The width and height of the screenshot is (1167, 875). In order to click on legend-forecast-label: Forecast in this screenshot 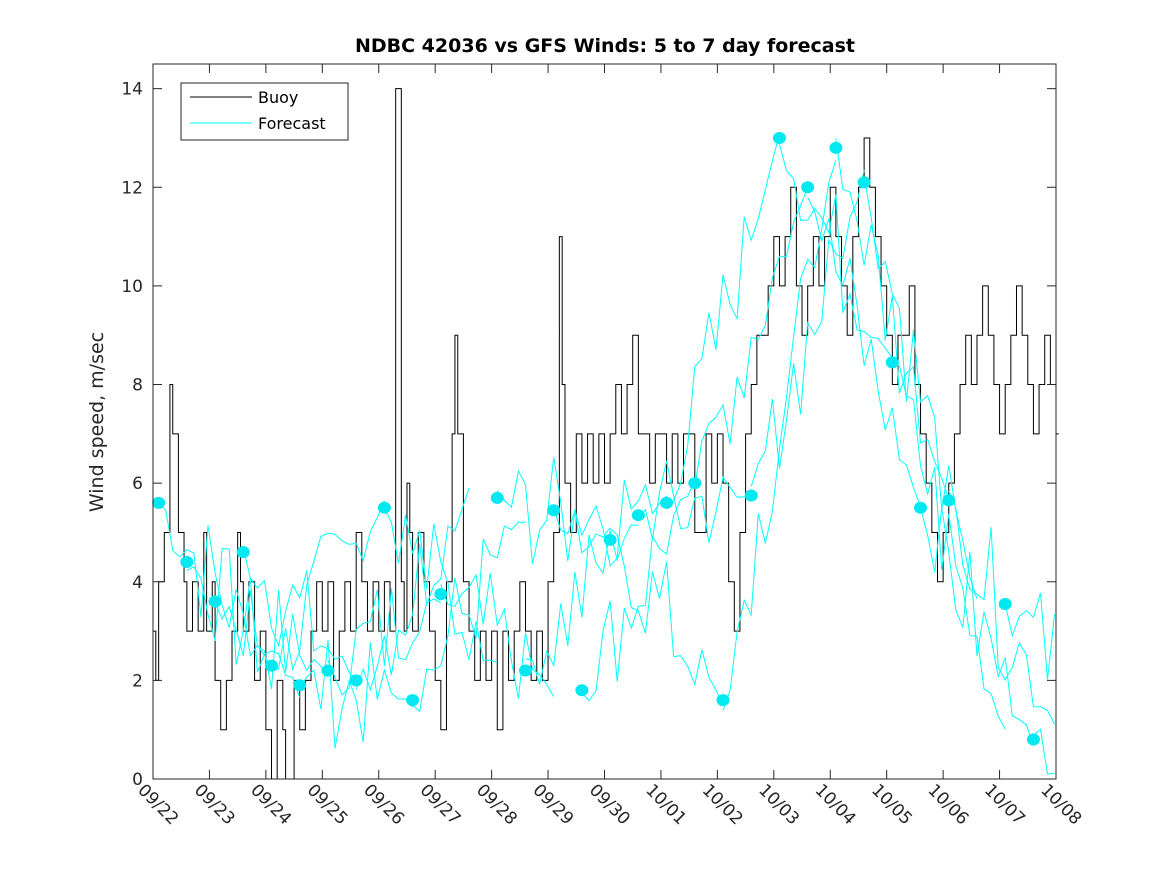, I will do `click(292, 123)`.